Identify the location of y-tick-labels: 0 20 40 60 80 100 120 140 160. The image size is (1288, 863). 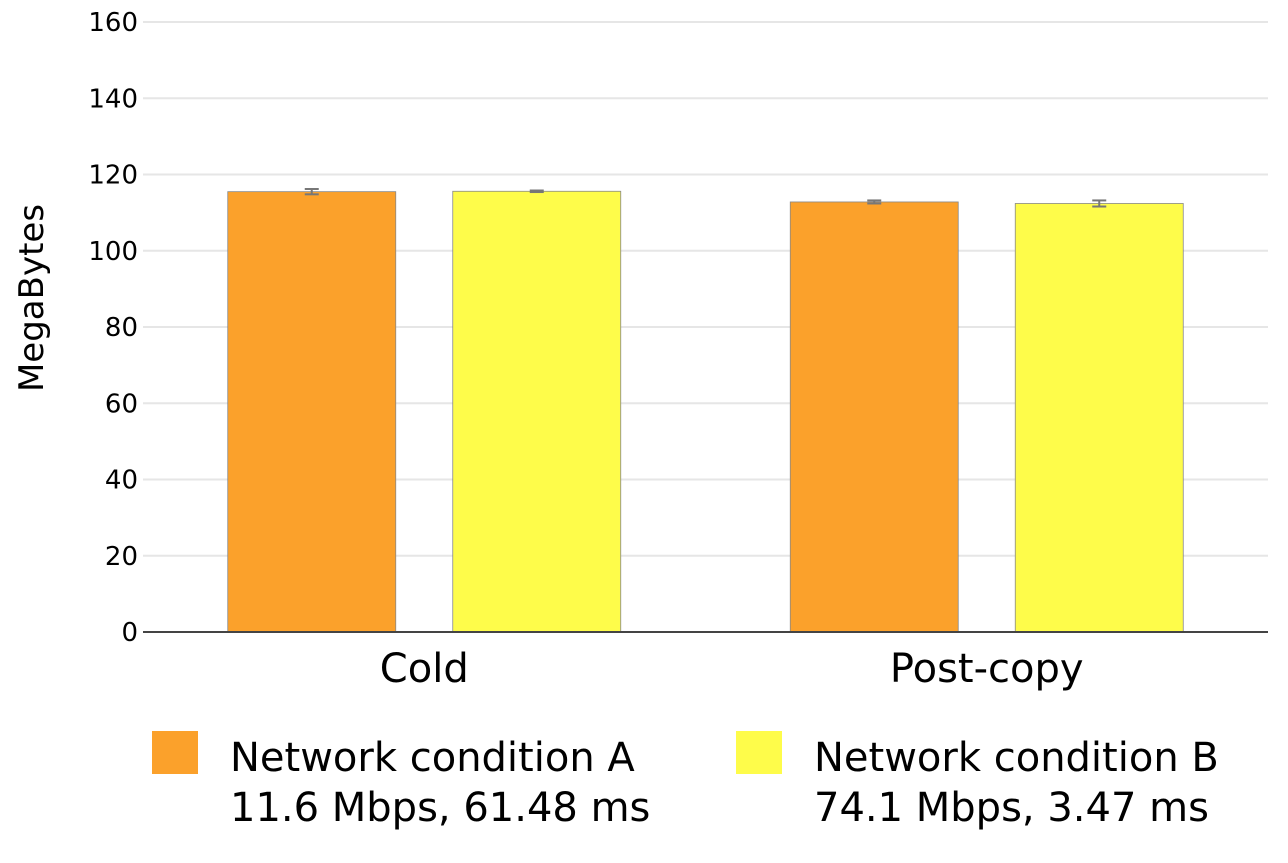
(113, 328).